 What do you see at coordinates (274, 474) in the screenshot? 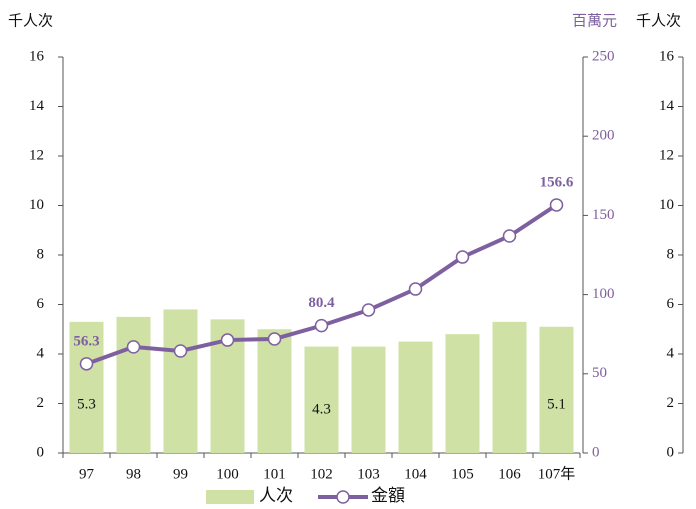
I see `x-tick-label: 101` at bounding box center [274, 474].